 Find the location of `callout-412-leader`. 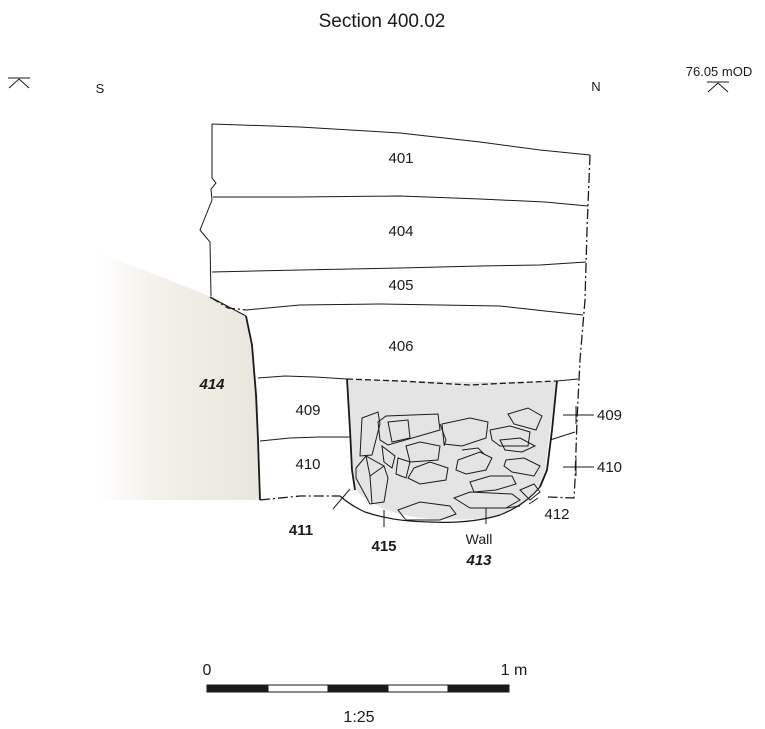

callout-412-leader is located at coordinates (533, 501).